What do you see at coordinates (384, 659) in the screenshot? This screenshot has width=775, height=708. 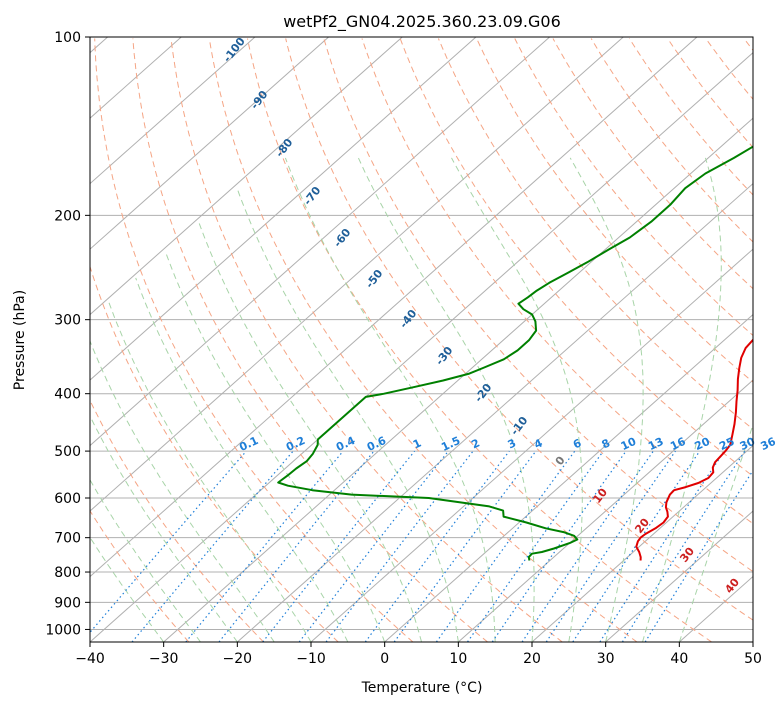 I see `x-tick-label: 0` at bounding box center [384, 659].